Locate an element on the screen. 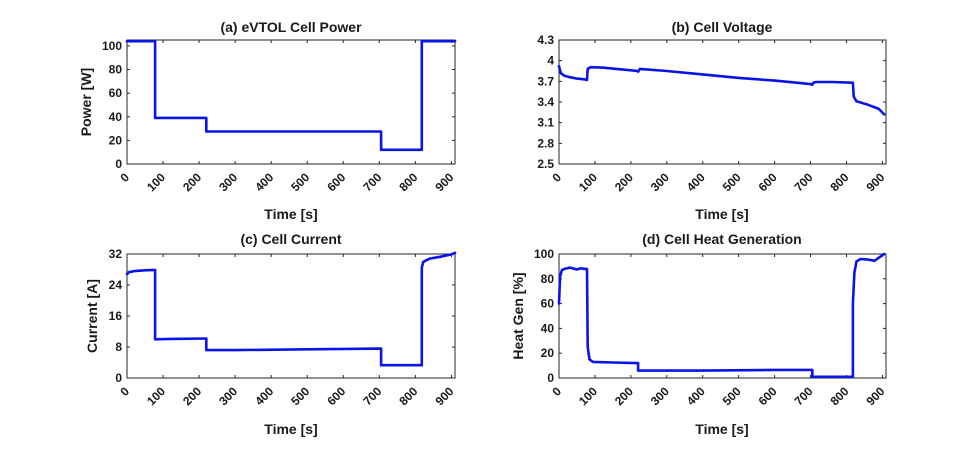  y-axis-label: Current [A] is located at coordinates (92, 316).